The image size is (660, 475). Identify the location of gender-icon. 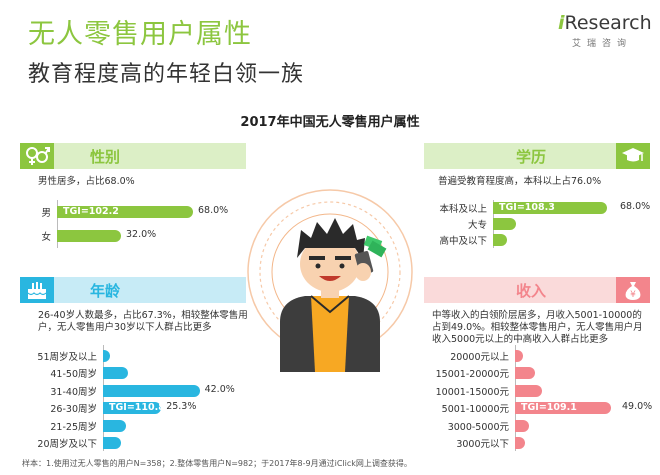
(37, 156).